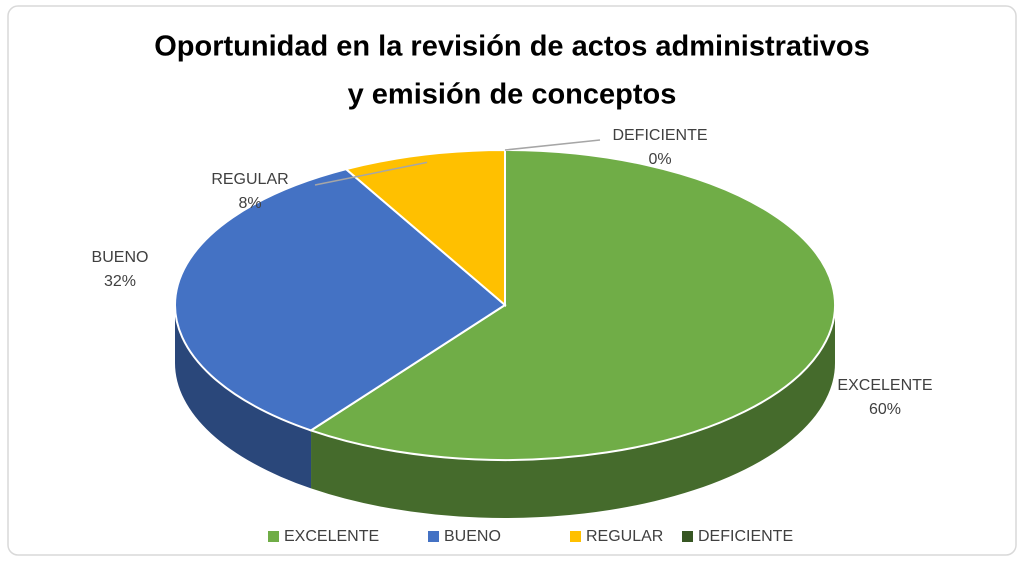 This screenshot has width=1024, height=561. What do you see at coordinates (745, 536) in the screenshot?
I see `legend-label: DEFICIENTE` at bounding box center [745, 536].